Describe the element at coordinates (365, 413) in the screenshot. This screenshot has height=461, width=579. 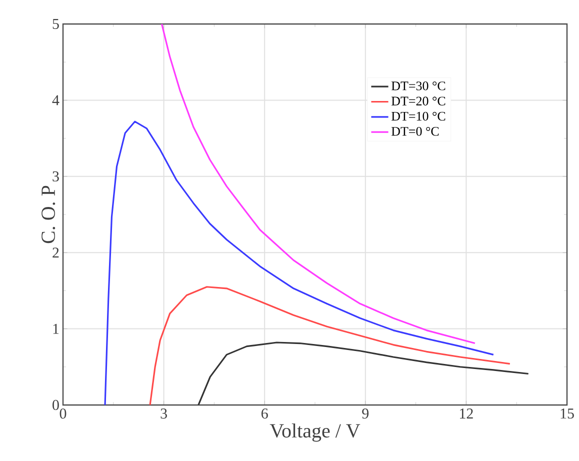
I see `x-tick-label: 9` at that location.